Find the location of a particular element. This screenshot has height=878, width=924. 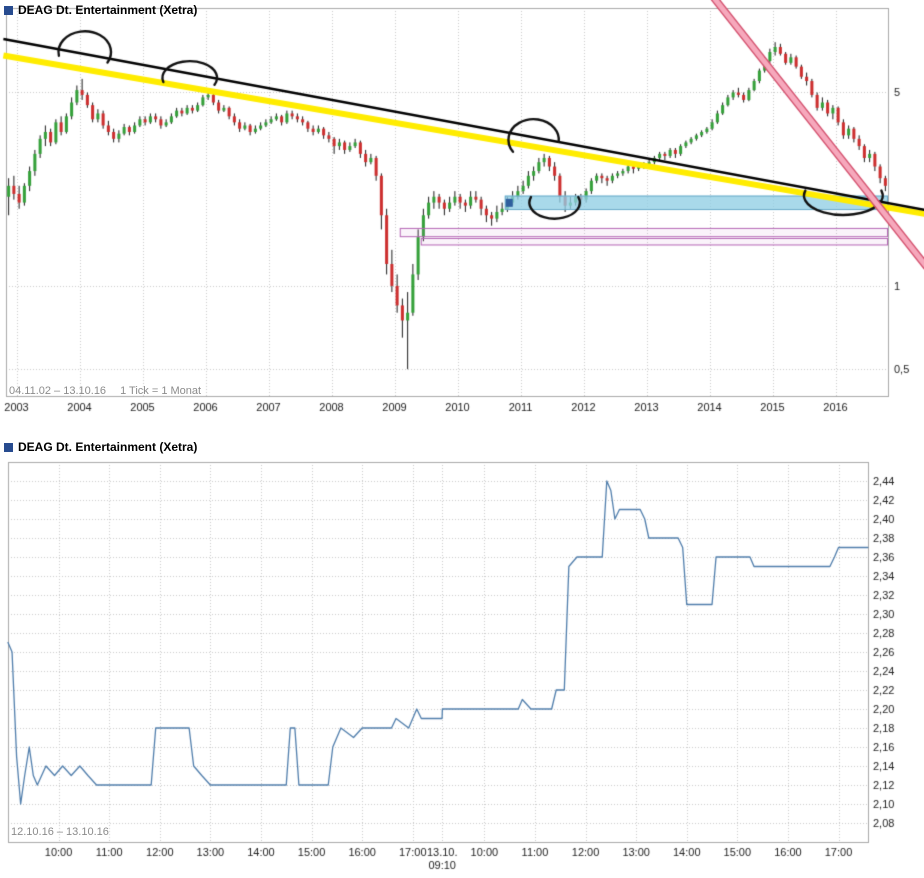

intraday-period-label: 12.10.16 – 13.10.16 is located at coordinates (60, 832).